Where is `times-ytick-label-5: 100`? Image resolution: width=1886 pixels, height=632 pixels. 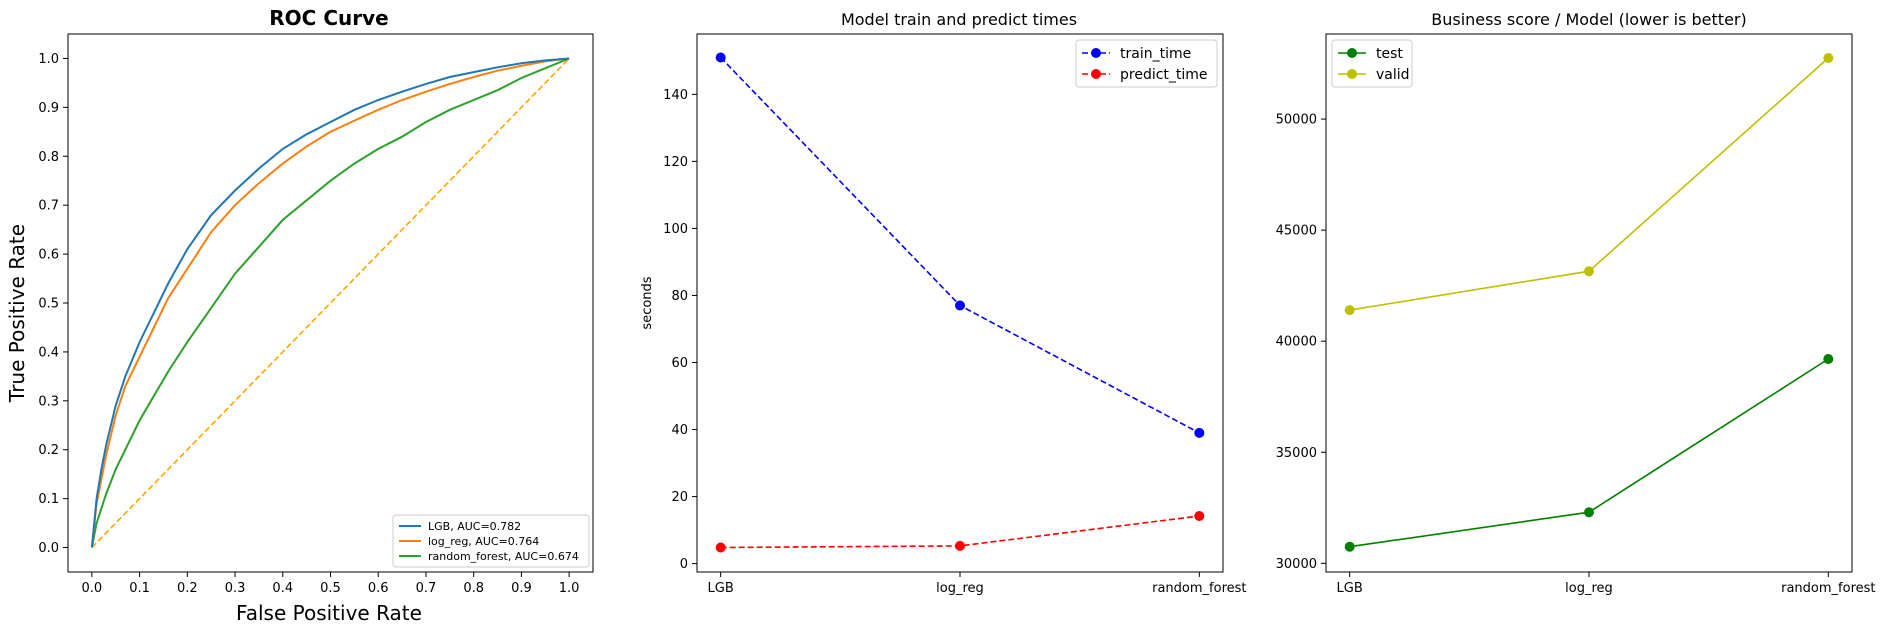 times-ytick-label-5: 100 is located at coordinates (675, 229).